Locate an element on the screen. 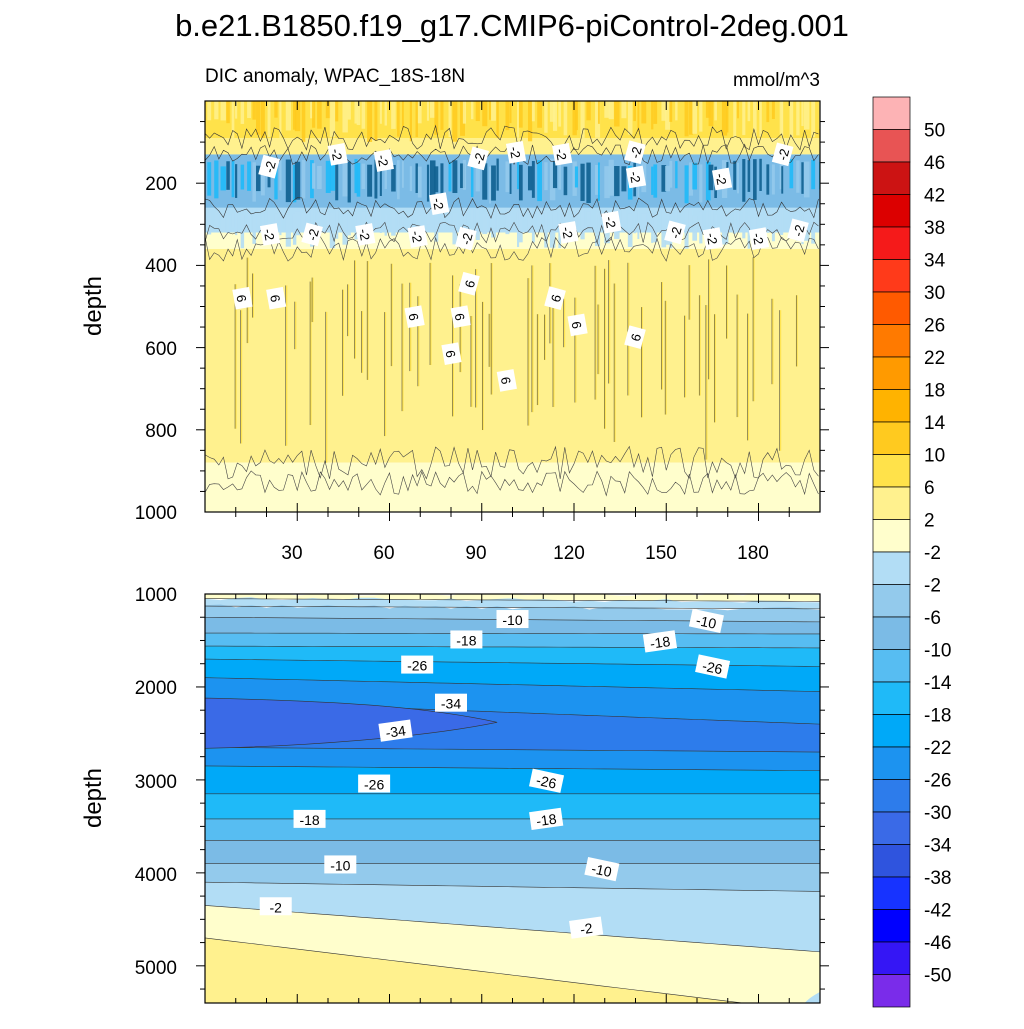 This screenshot has width=1024, height=1029. upper-y-tick-label: 600 is located at coordinates (161, 349).